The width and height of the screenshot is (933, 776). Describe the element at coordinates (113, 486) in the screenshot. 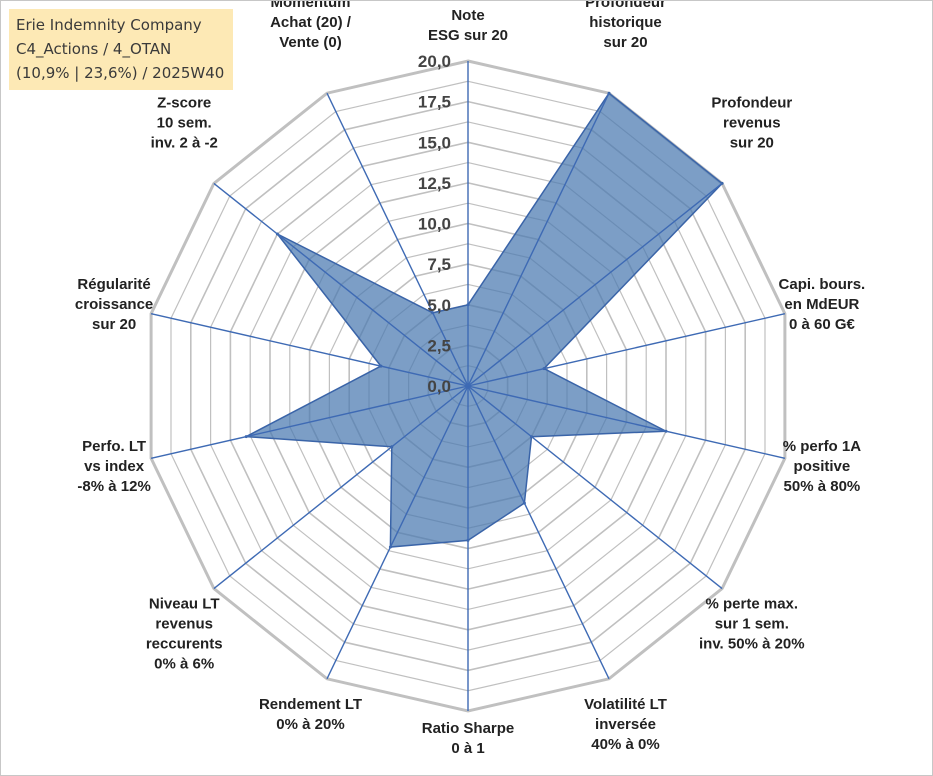

I see `axis-label-line: -8% à 12%` at that location.